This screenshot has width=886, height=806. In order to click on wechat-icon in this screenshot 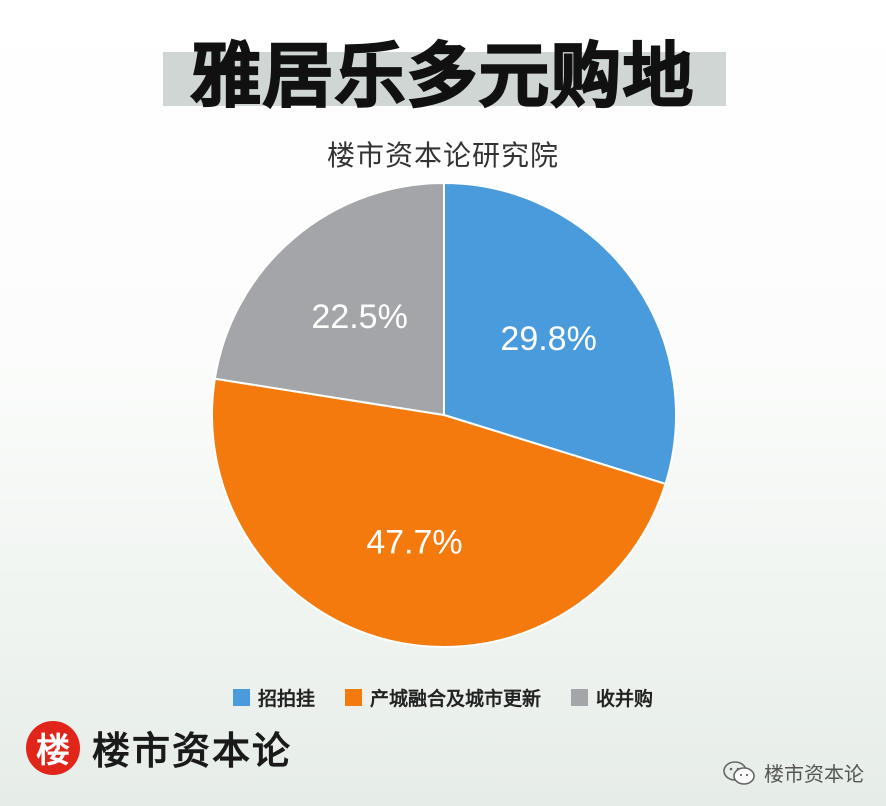, I will do `click(739, 772)`.